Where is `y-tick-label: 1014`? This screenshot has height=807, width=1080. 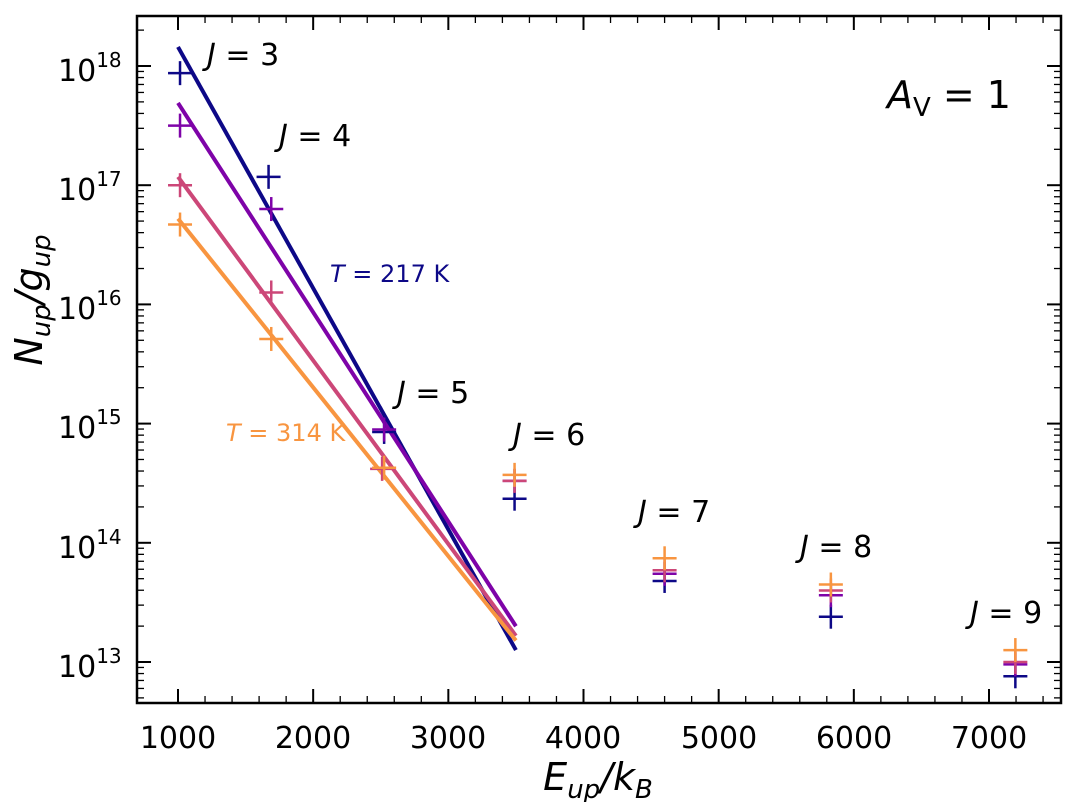
y-tick-label: 1014 is located at coordinates (90, 545).